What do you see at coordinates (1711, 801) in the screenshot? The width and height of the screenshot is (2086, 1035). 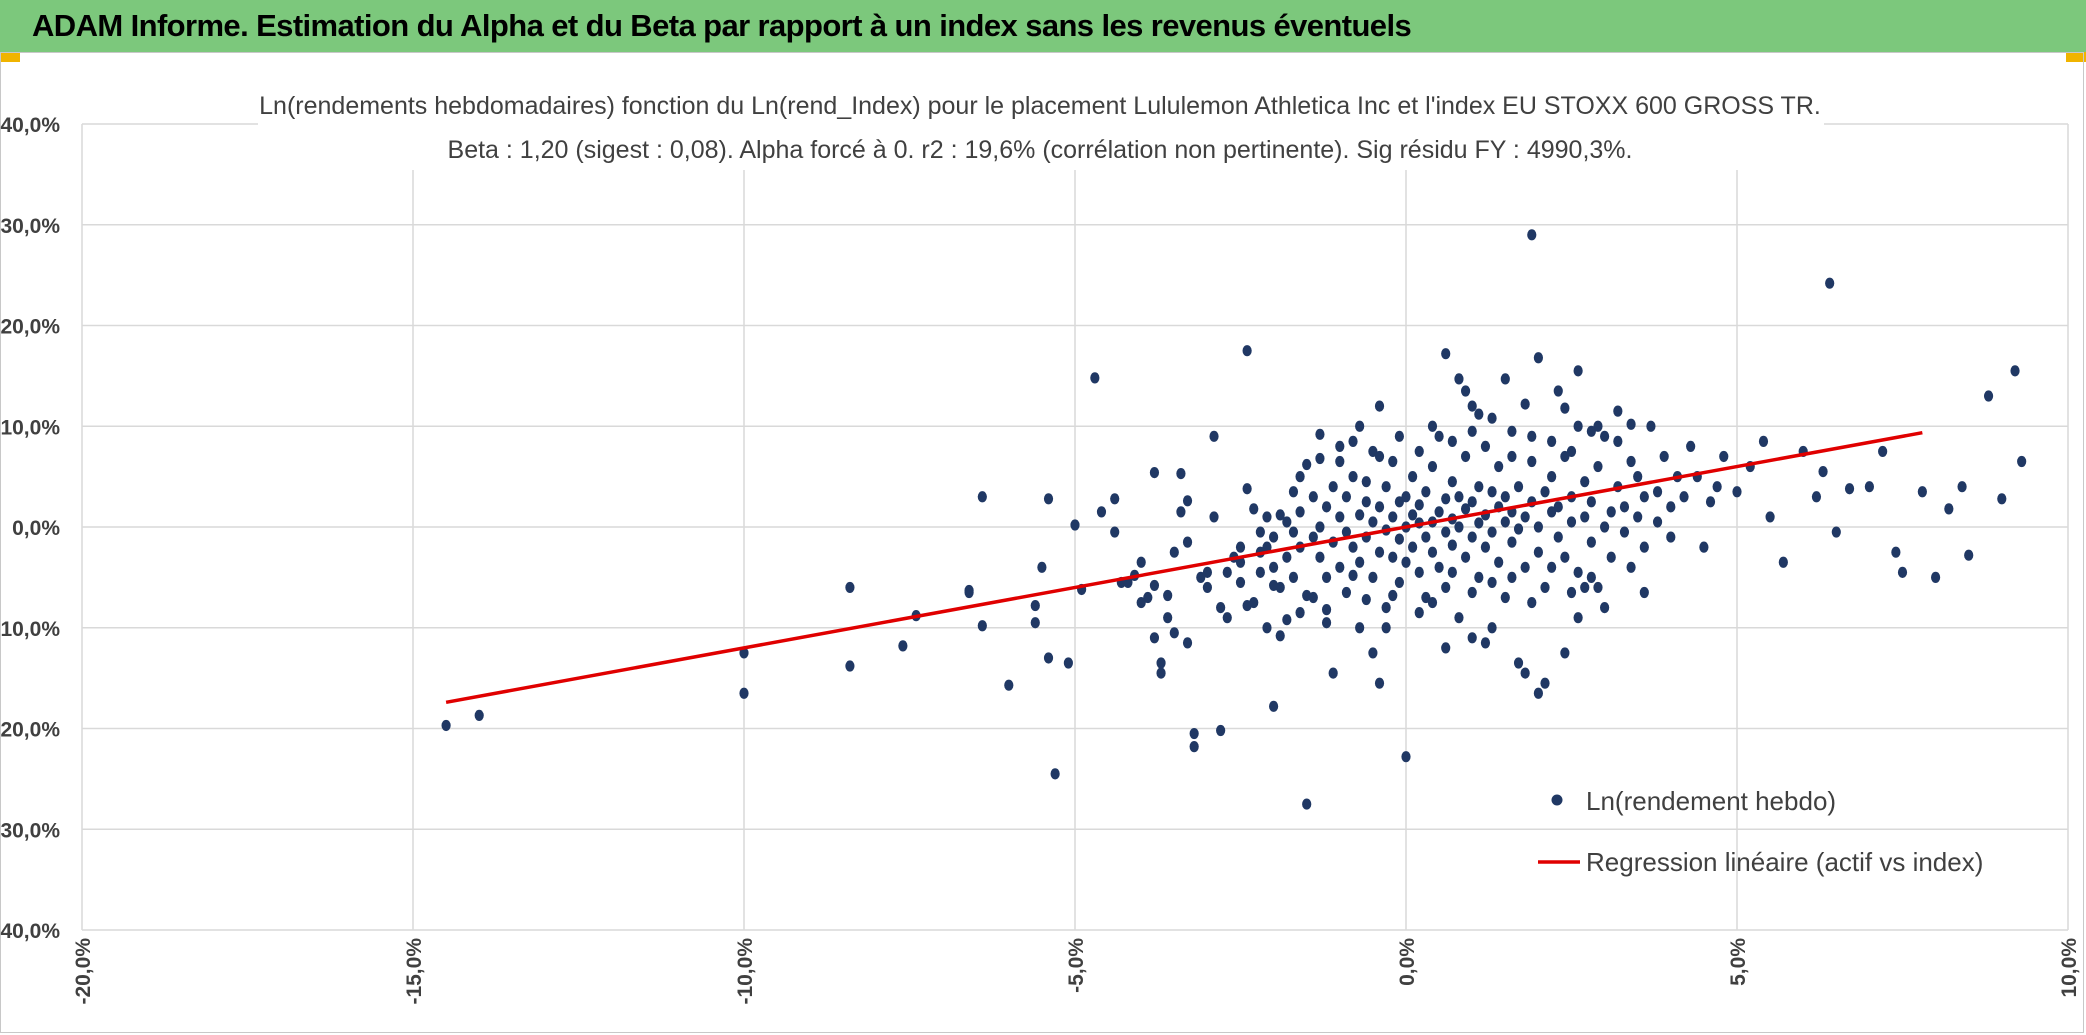 I see `legend-scatter-label: Ln(rendement hebdo)` at bounding box center [1711, 801].